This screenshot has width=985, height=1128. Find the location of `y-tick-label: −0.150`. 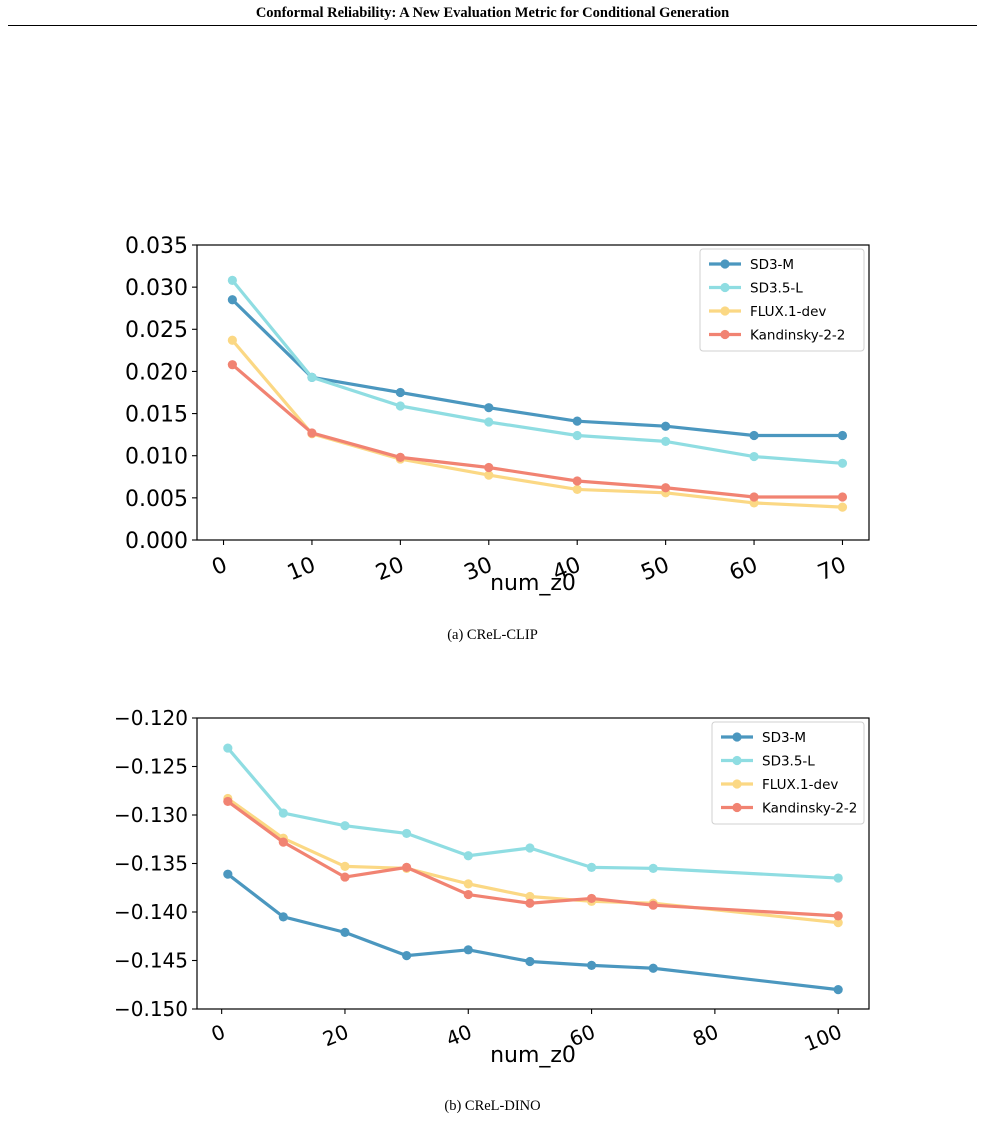

y-tick-label: −0.150 is located at coordinates (151, 1009).